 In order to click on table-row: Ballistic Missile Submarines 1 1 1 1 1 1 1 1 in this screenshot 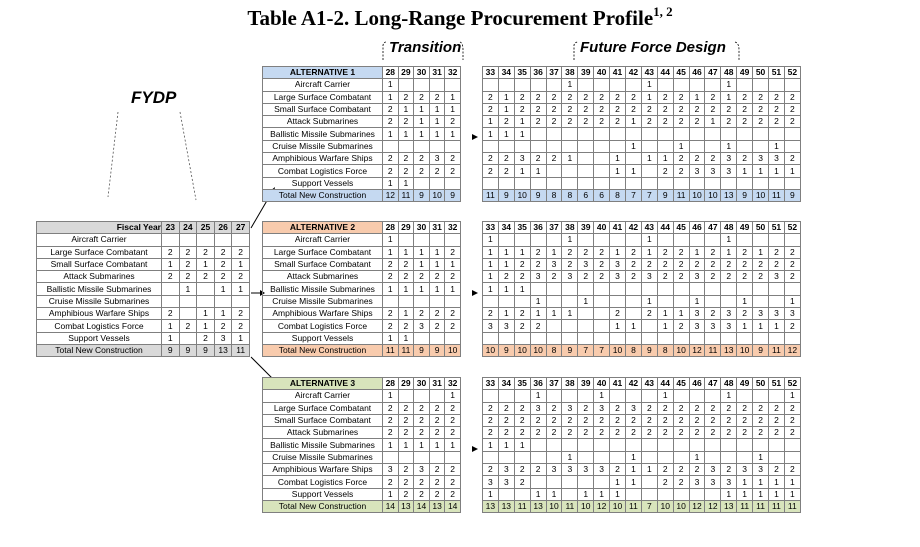, I will do `click(531, 134)`.